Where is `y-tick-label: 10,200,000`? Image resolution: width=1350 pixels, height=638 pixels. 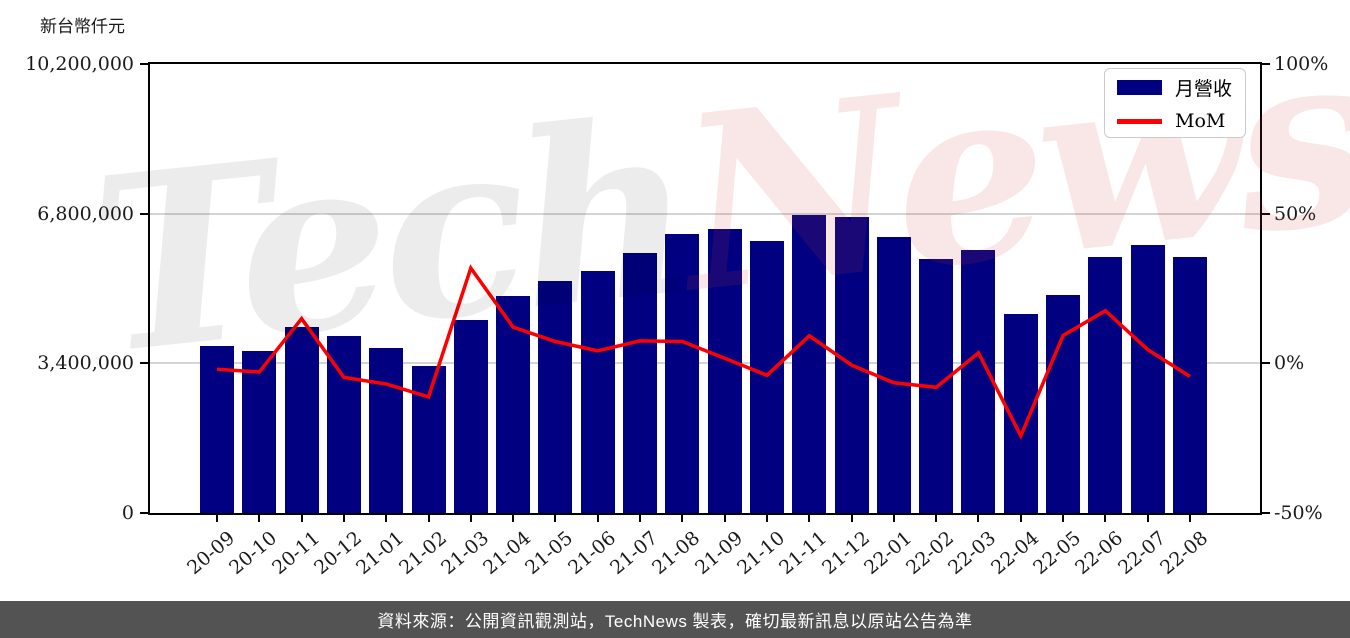 y-tick-label: 10,200,000 is located at coordinates (79, 64).